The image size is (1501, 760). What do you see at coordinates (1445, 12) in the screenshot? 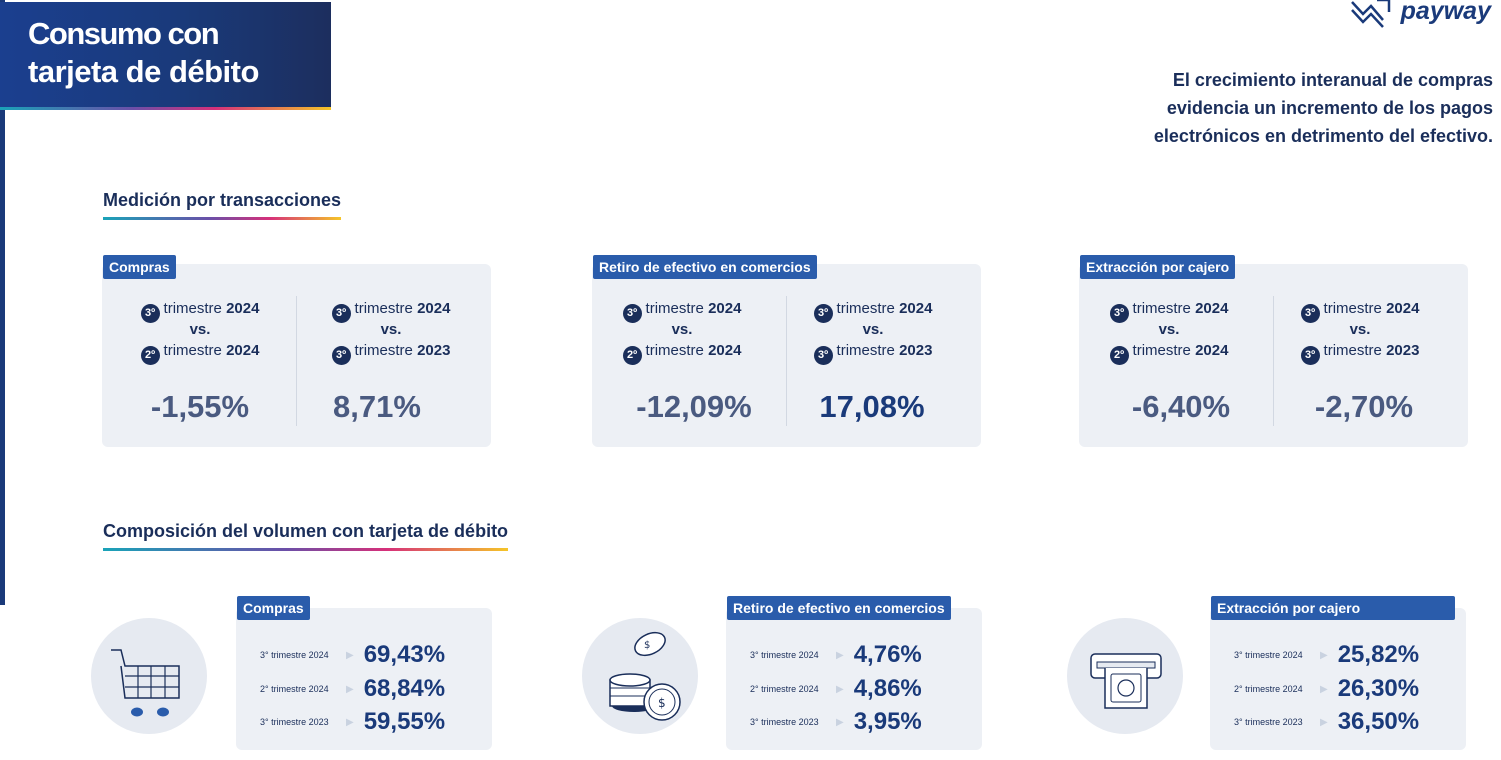
I see `brand-name: payway` at bounding box center [1445, 12].